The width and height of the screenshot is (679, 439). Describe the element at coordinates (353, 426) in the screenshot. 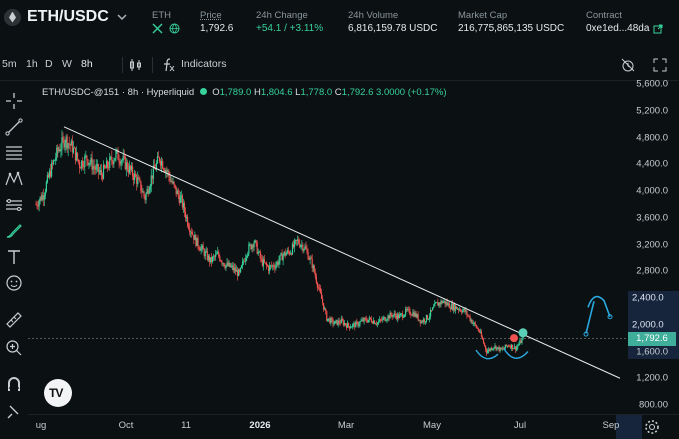

I see `time-scale: ug Oct 11 2026 Mar May Jul Sep` at that location.